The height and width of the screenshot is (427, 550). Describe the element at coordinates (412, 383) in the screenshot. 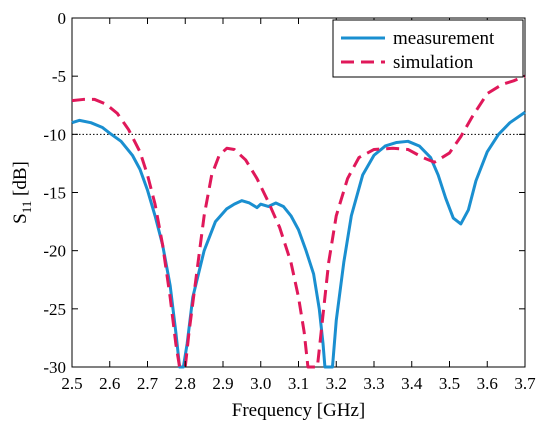

I see `x-tick-label: 3.4` at that location.